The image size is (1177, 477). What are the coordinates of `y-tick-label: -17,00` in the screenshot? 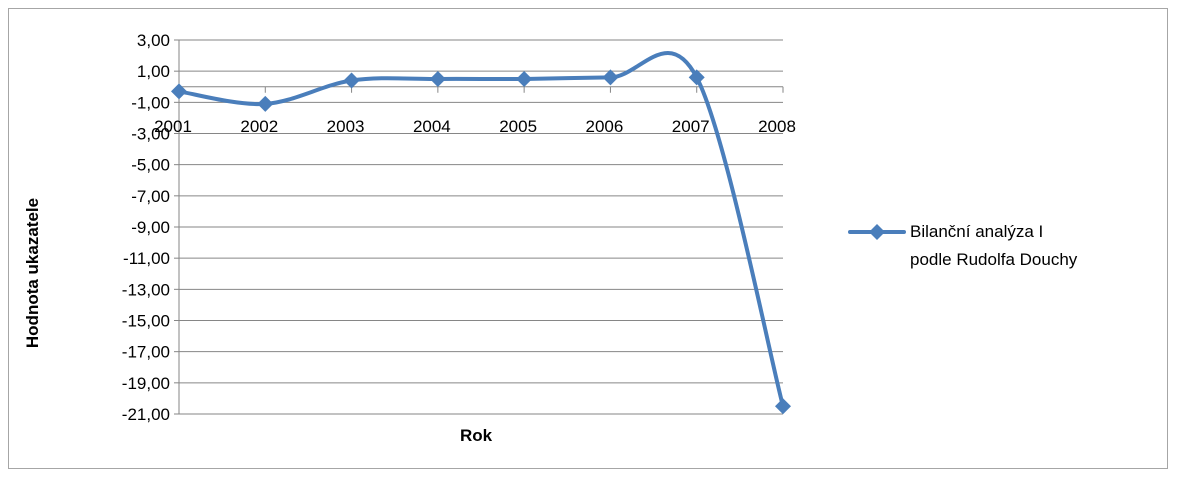 It's located at (146, 352).